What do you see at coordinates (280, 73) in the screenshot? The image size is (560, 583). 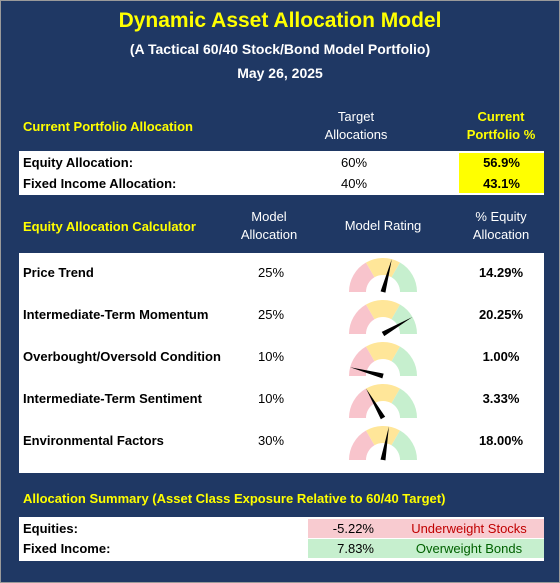 I see `date: May 26, 2025` at bounding box center [280, 73].